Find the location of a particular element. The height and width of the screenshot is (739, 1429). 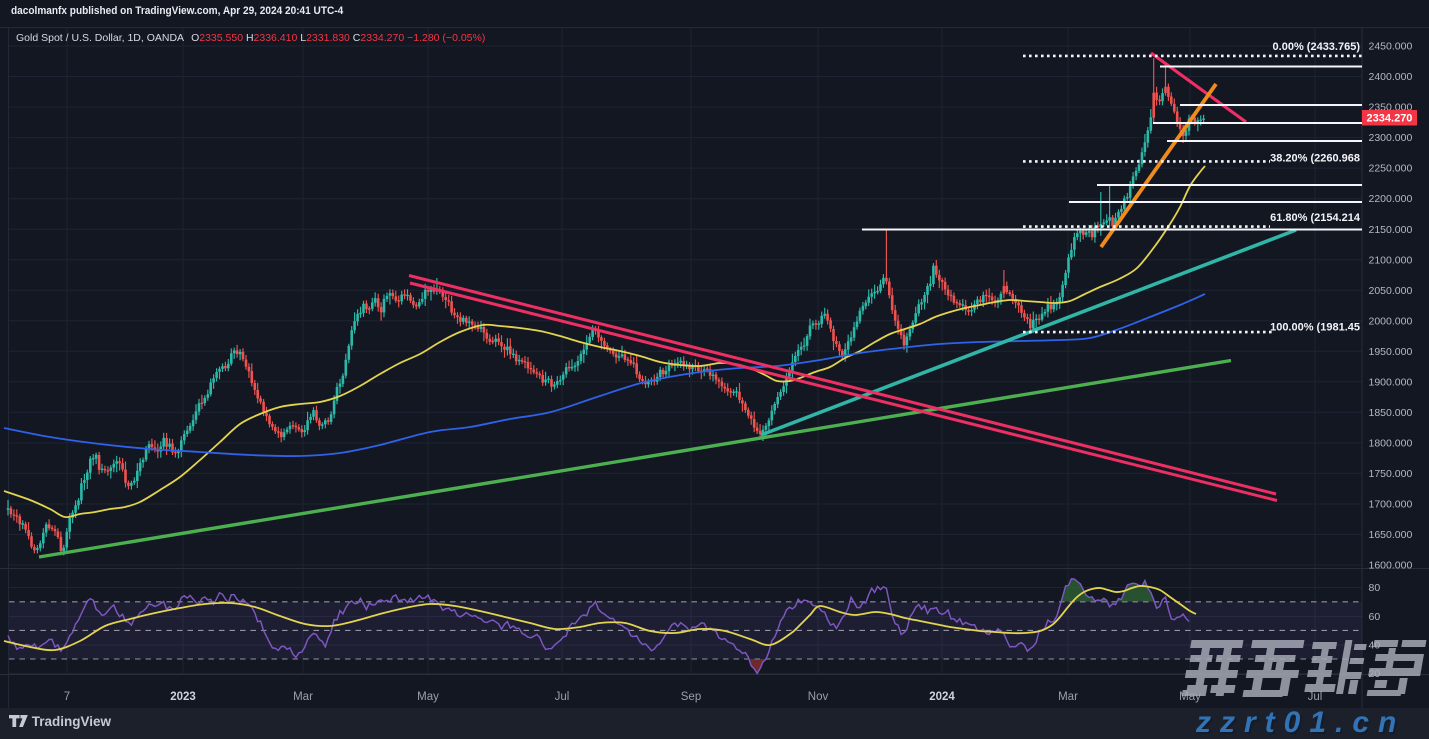

svg-text: 1800.000 is located at coordinates (1391, 444).